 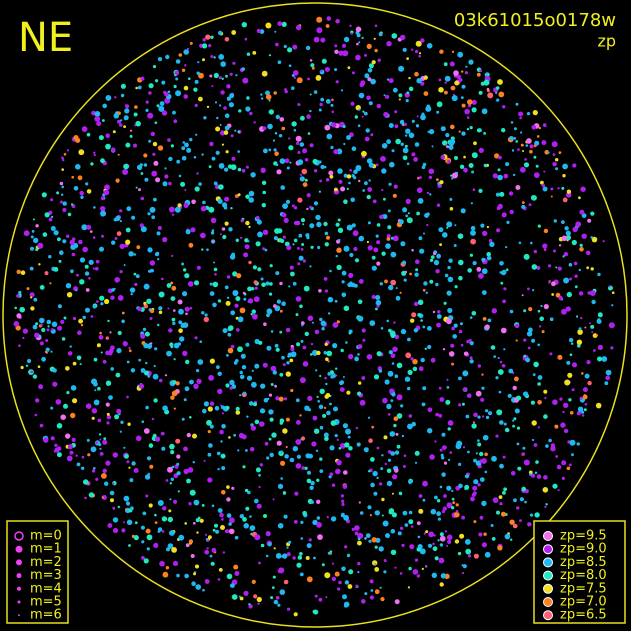 What do you see at coordinates (38, 576) in the screenshot?
I see `magnitude-legend: m=0m=1m=2m=3m=4m=5m=6` at bounding box center [38, 576].